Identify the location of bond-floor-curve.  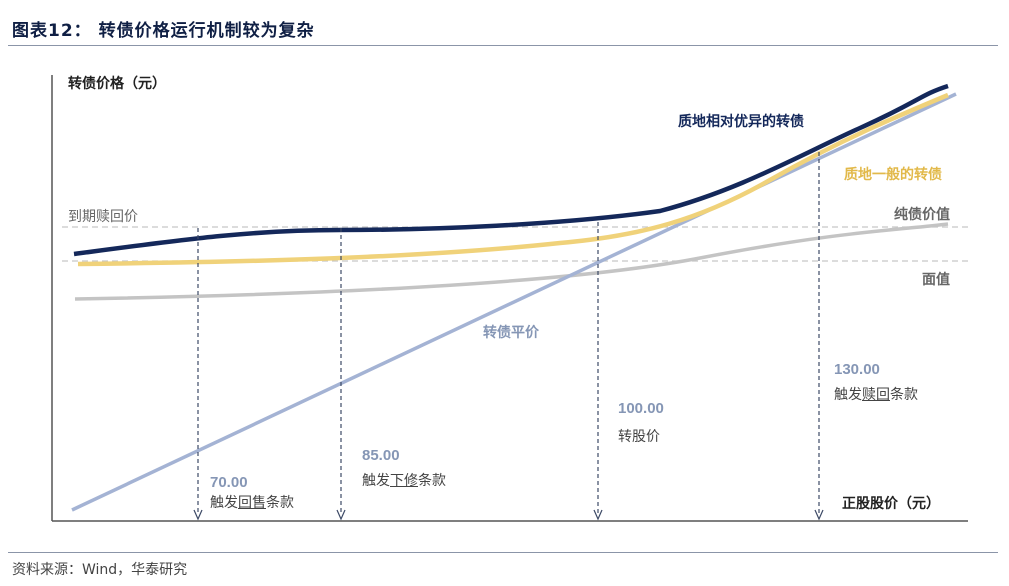
(511, 261).